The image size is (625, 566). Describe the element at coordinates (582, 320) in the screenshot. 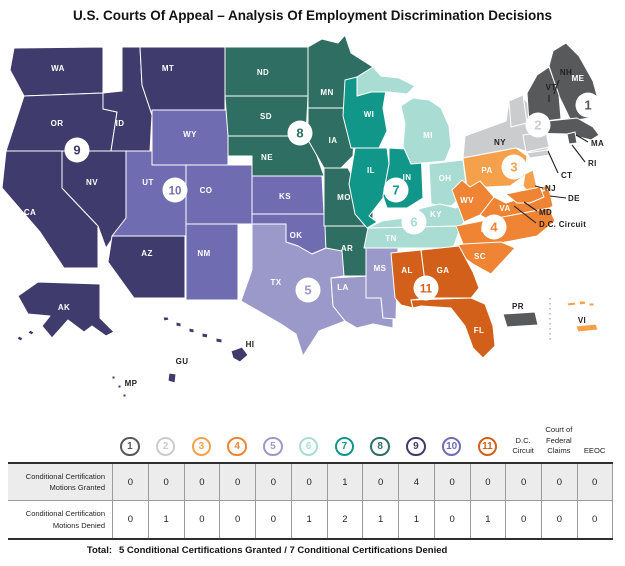

I see `state-label-vi: VI` at that location.